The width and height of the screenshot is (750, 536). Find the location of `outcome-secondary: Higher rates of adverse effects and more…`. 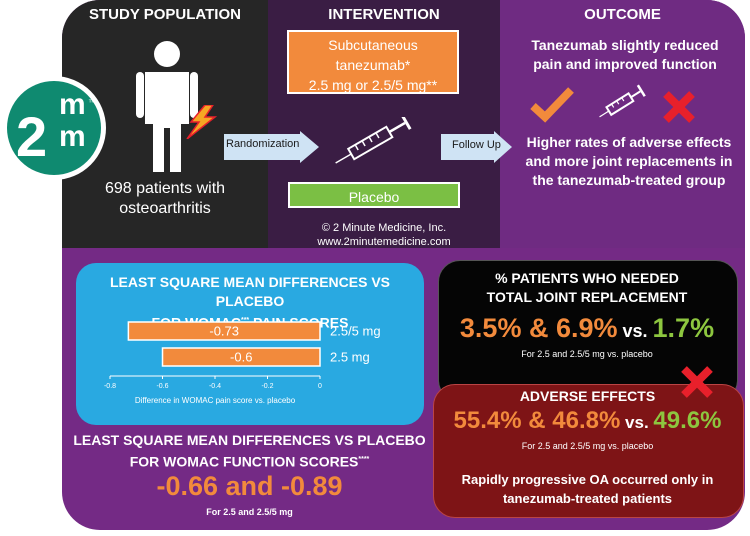

outcome-secondary: Higher rates of adverse effects and more… is located at coordinates (629, 161).